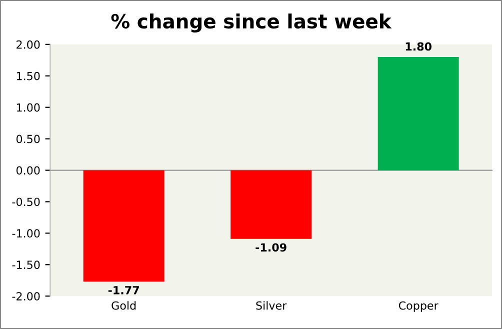 The width and height of the screenshot is (502, 329). I want to click on data-label: -1.09, so click(271, 247).